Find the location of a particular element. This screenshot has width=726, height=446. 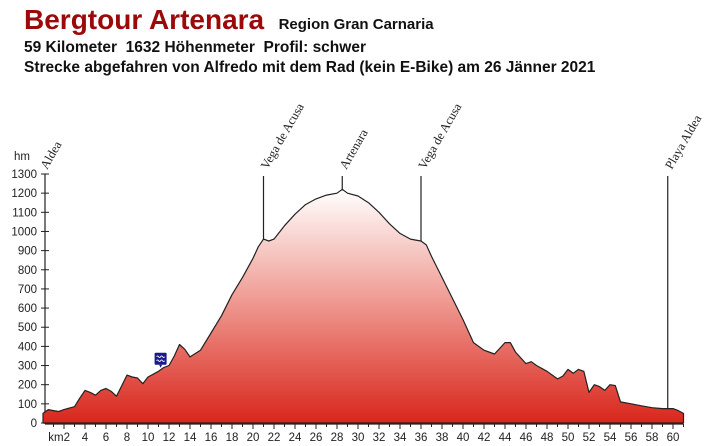

y-tick-label: 1200 is located at coordinates (24, 194).